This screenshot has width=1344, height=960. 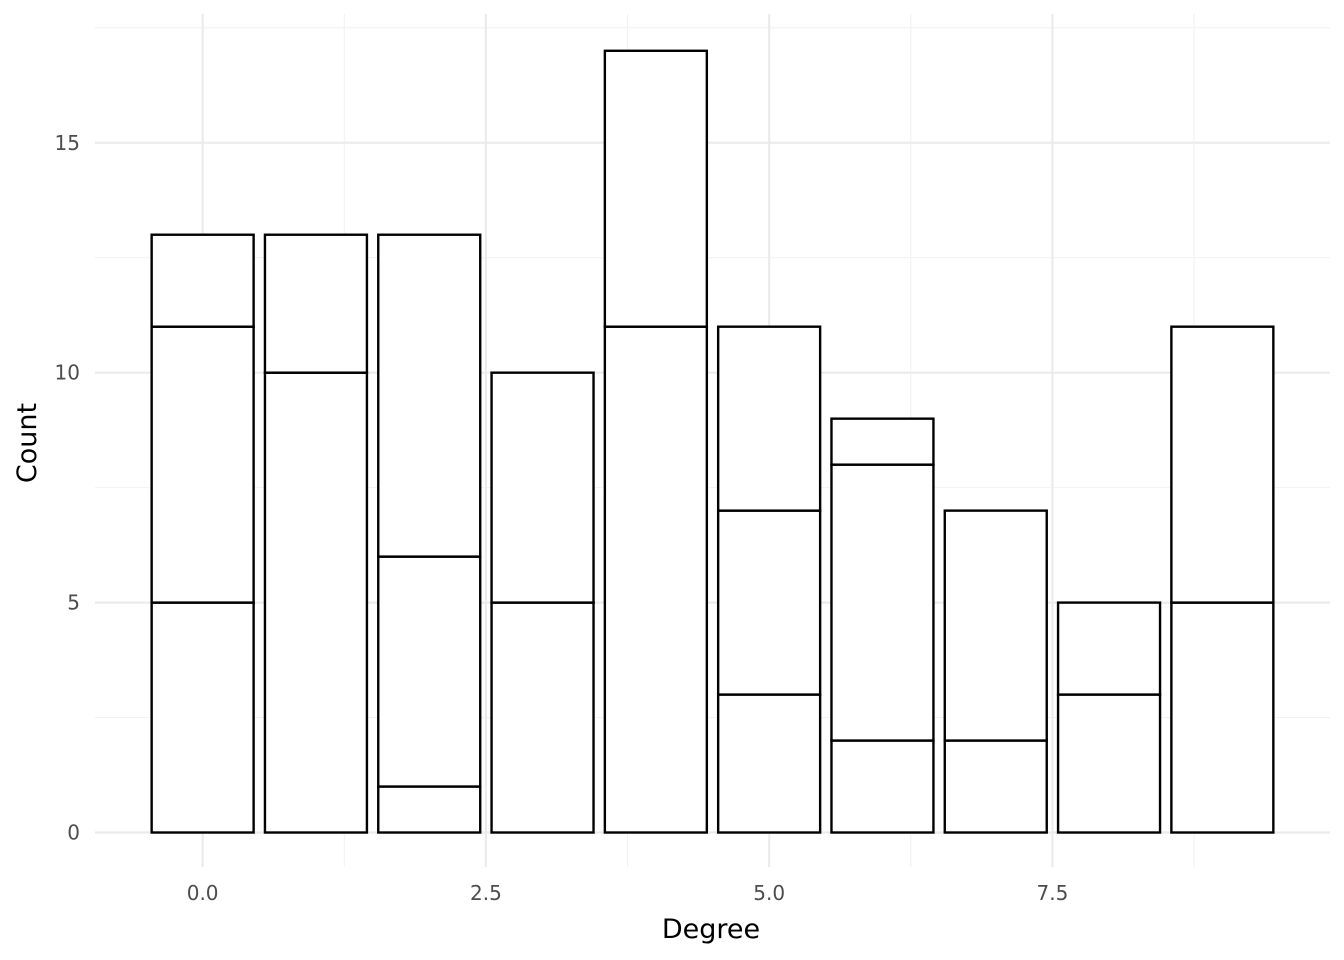 What do you see at coordinates (628, 893) in the screenshot?
I see `x-axis-tick-labels: 0.0 2.5 5.0 7.5` at bounding box center [628, 893].